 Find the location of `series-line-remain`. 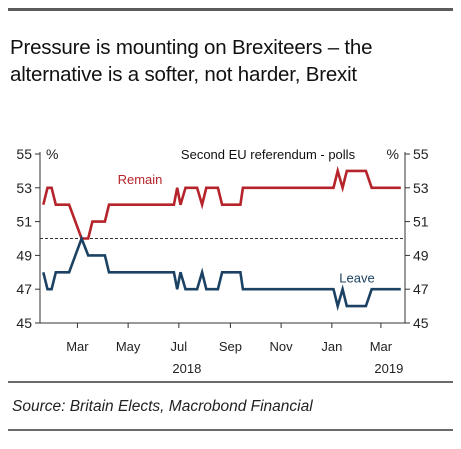

series-line-remain is located at coordinates (221, 202).